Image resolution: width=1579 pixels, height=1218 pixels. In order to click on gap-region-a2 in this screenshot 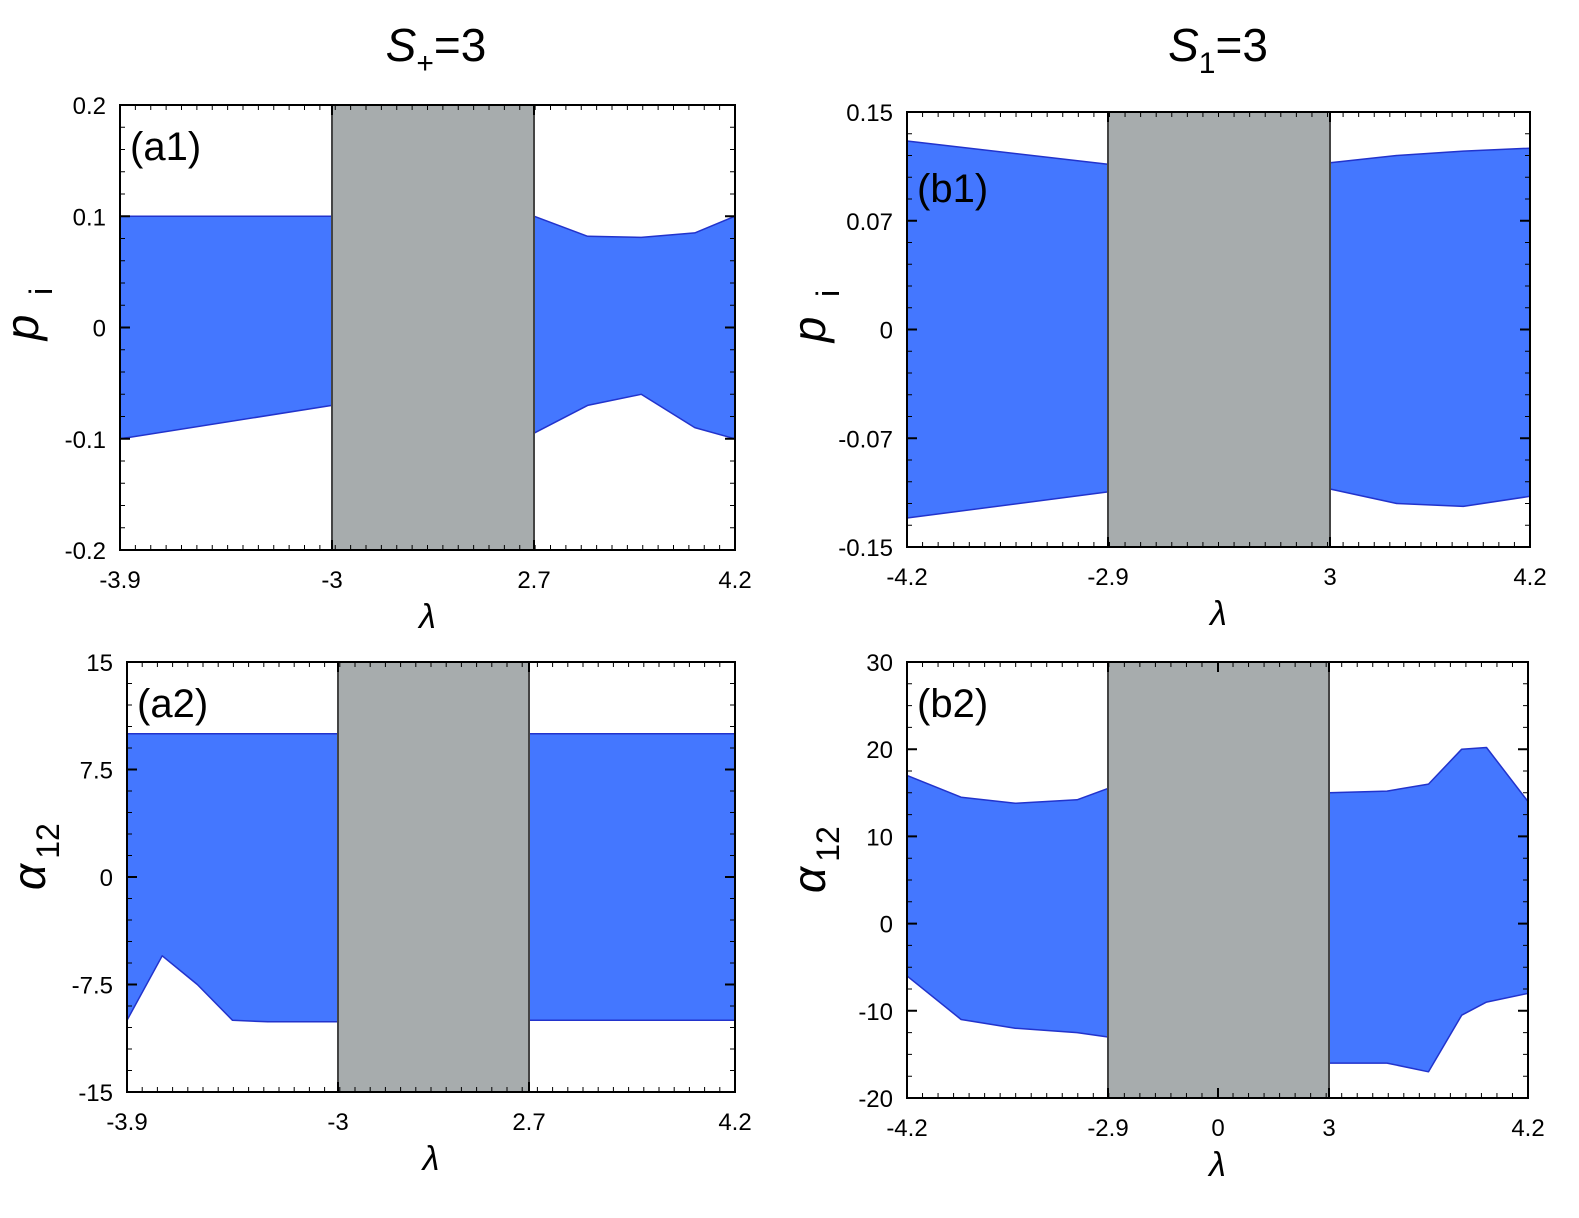, I will do `click(433, 877)`.